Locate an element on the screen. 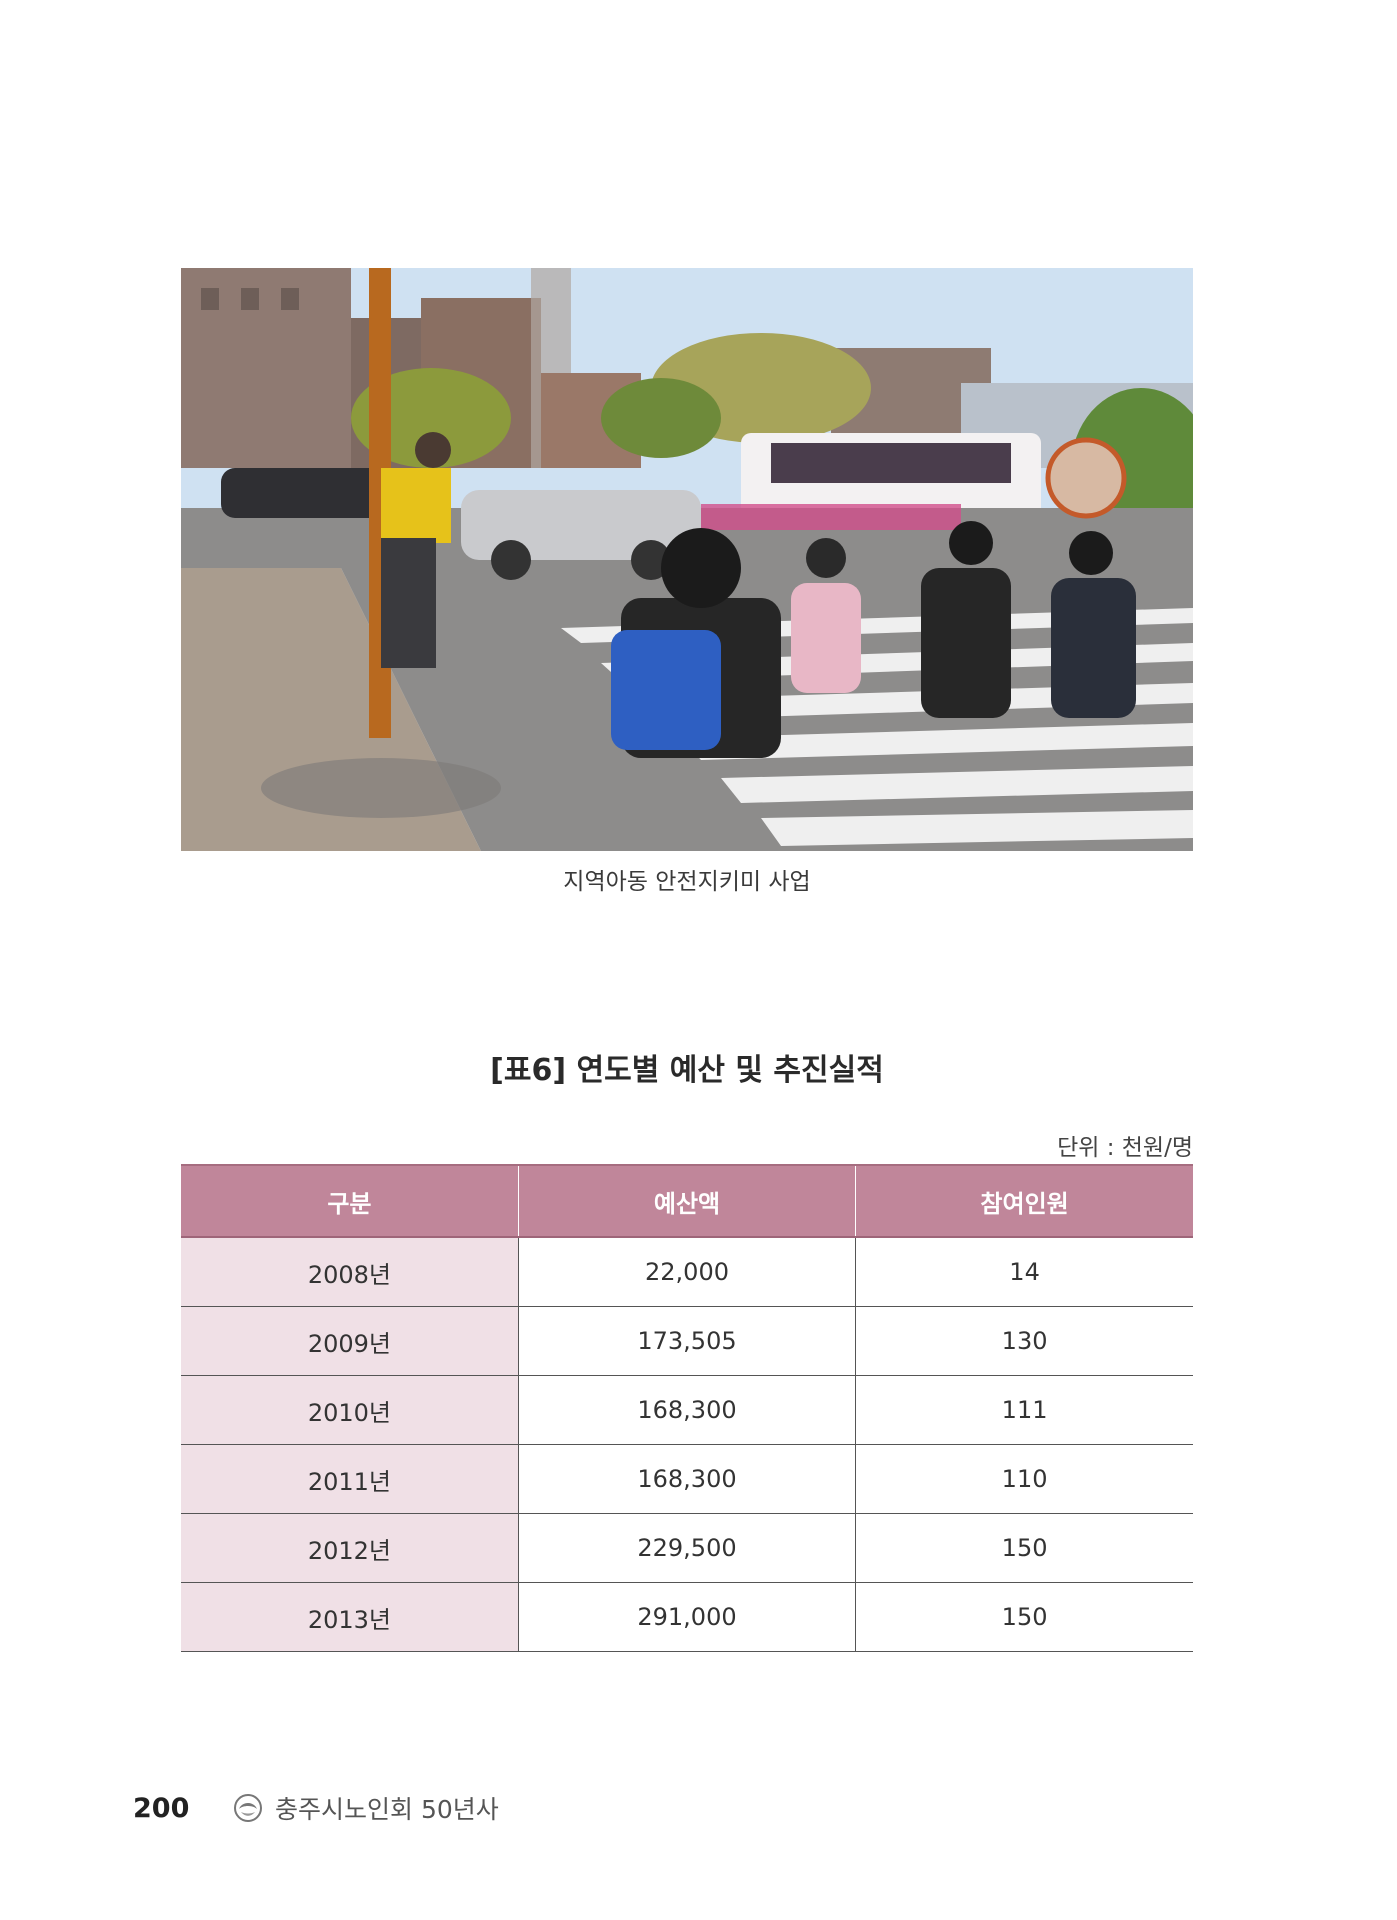 The height and width of the screenshot is (1920, 1397). cell-participants: 110 is located at coordinates (1024, 1479).